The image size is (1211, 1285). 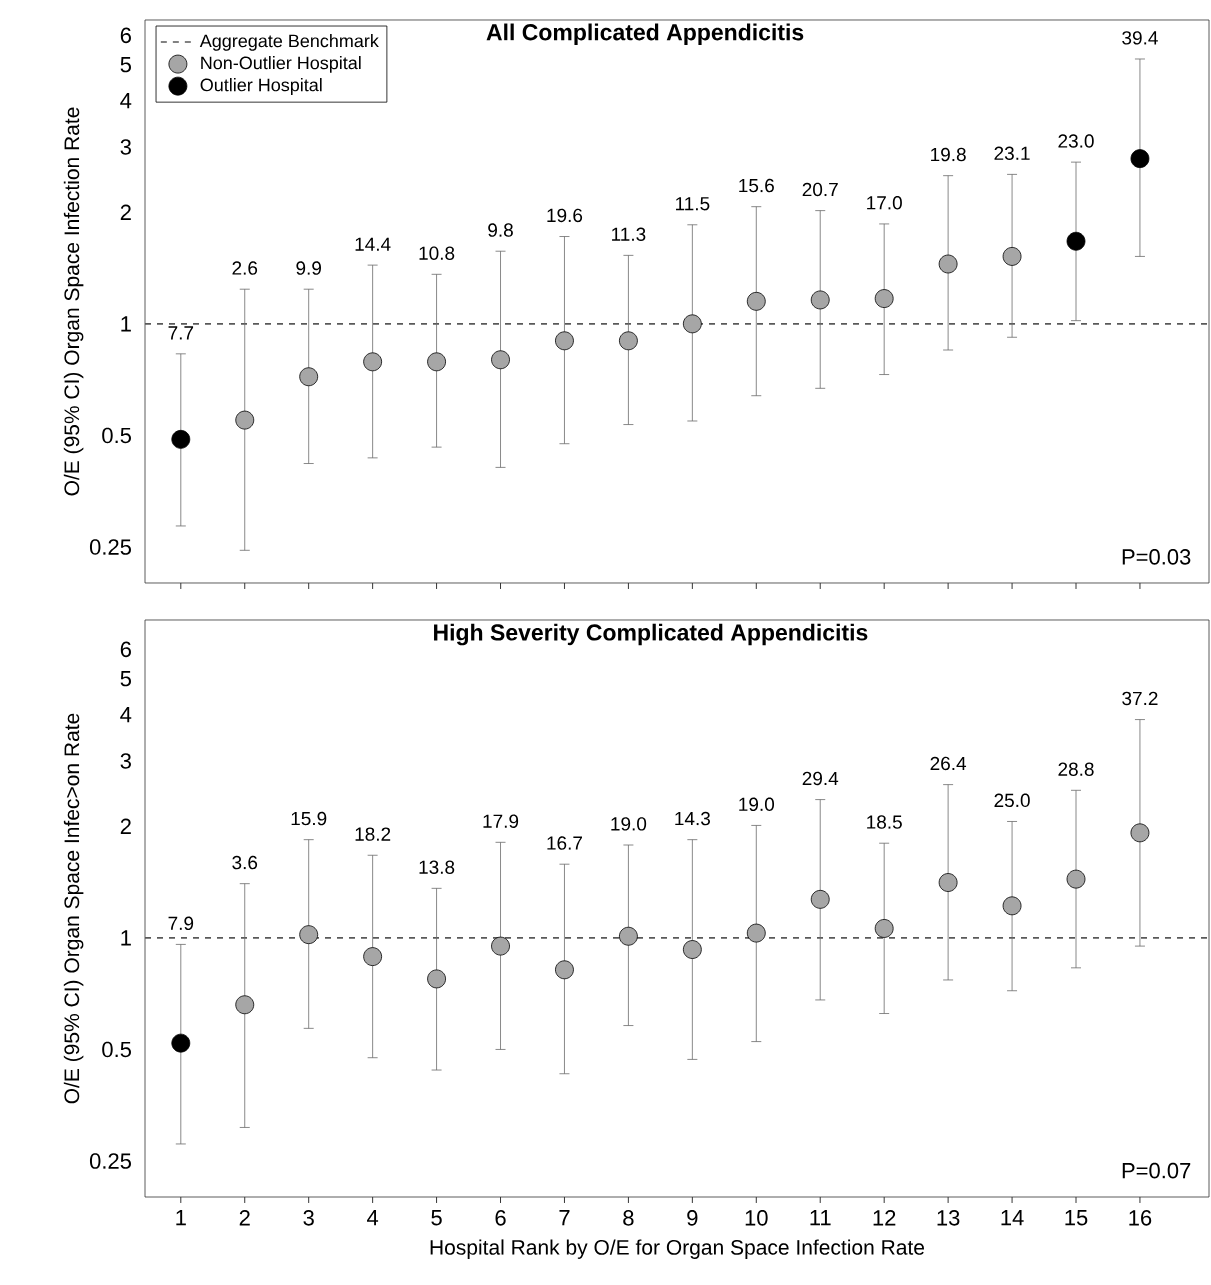 I want to click on annotation: 28.8, so click(x=1076, y=769).